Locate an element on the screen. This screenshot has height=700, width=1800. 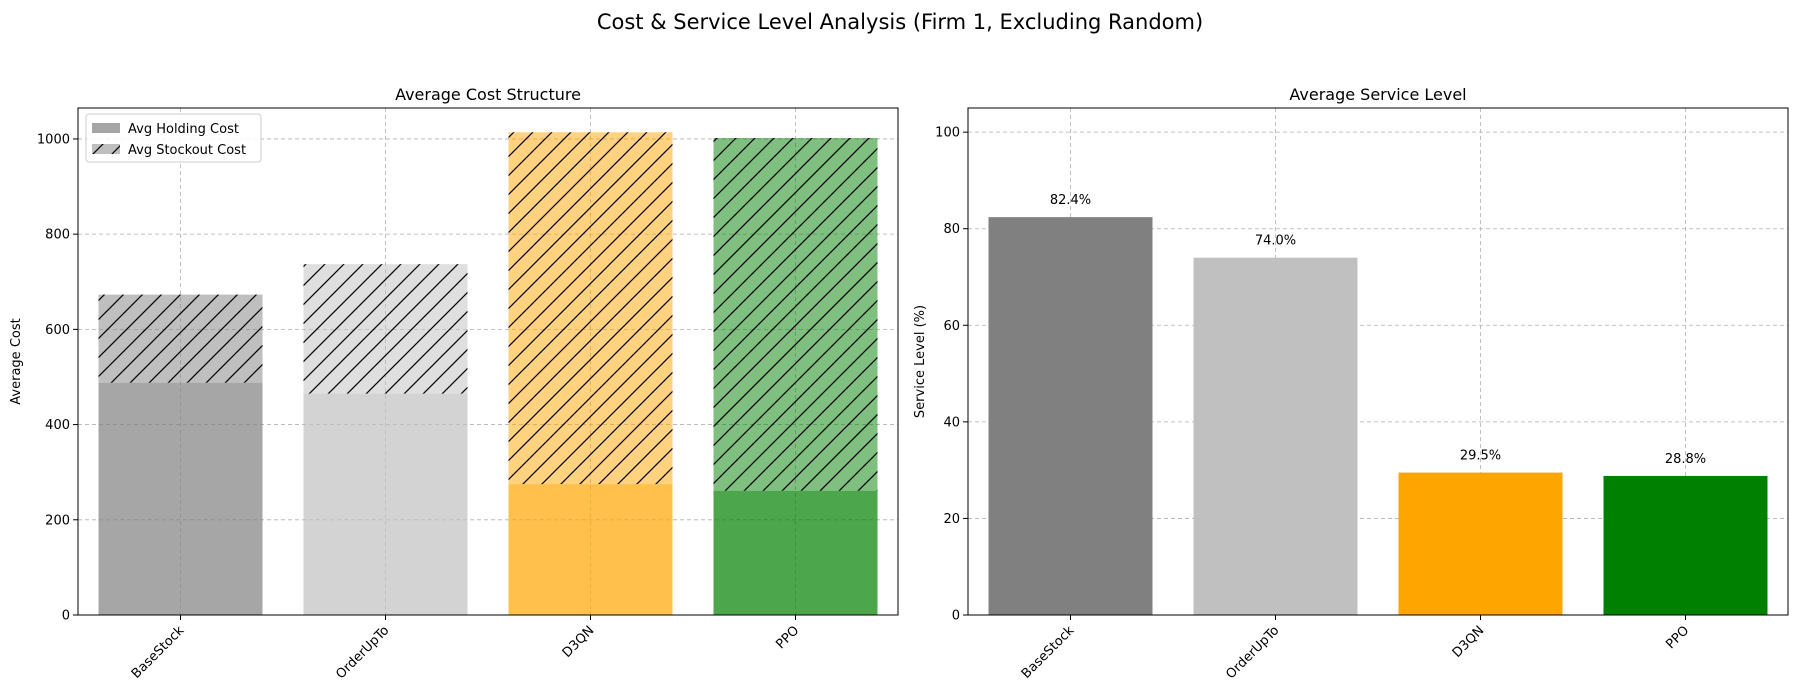
service-ytick-label: 0 is located at coordinates (956, 616).